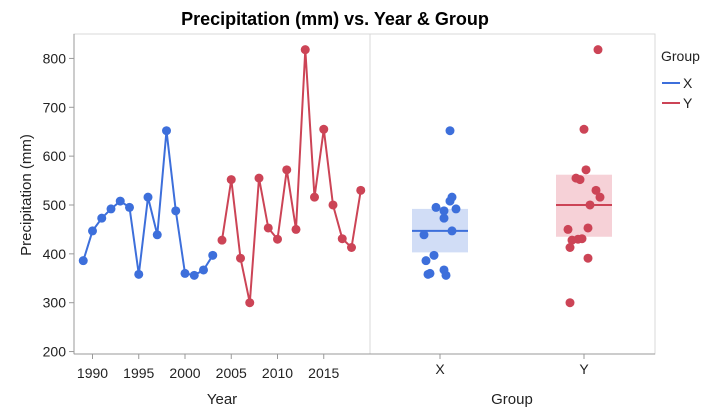 The image size is (720, 413). What do you see at coordinates (323, 373) in the screenshot?
I see `x-tick-label: 2015` at bounding box center [323, 373].